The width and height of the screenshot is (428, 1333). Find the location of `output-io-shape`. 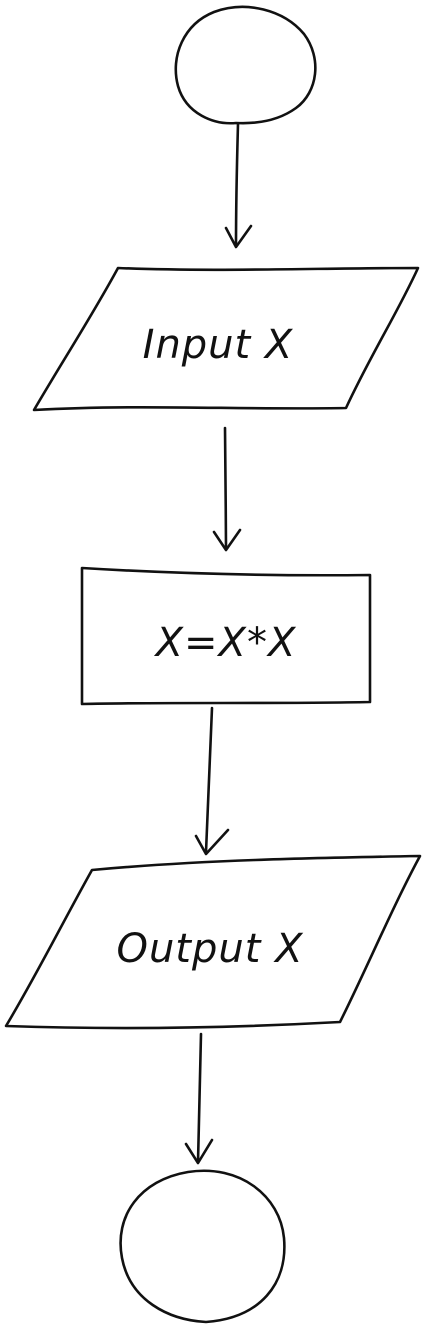

output-io-shape is located at coordinates (213, 942).